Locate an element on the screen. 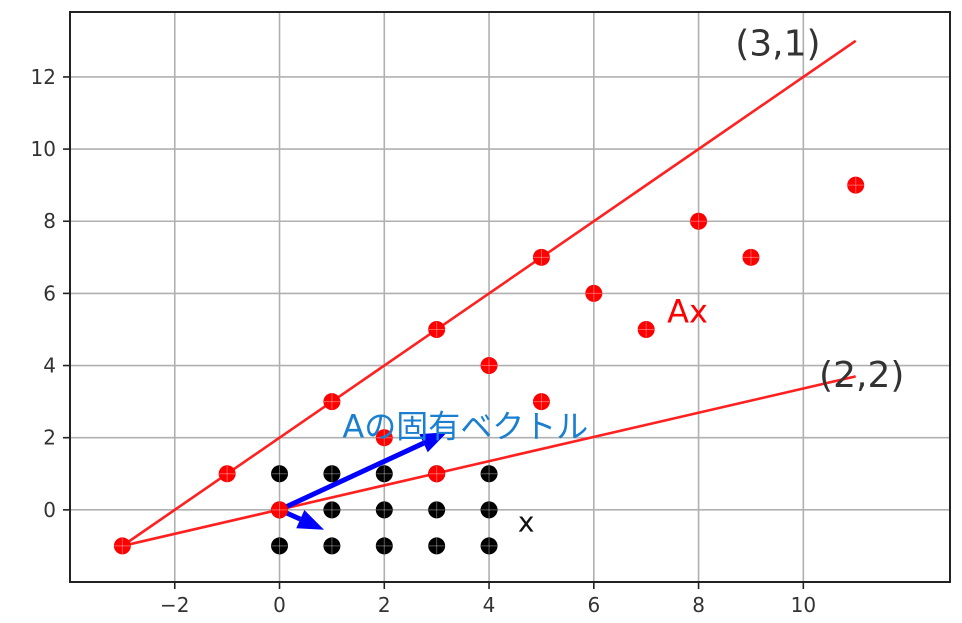 The width and height of the screenshot is (962, 623). y-tick-label: 4 is located at coordinates (49, 366).